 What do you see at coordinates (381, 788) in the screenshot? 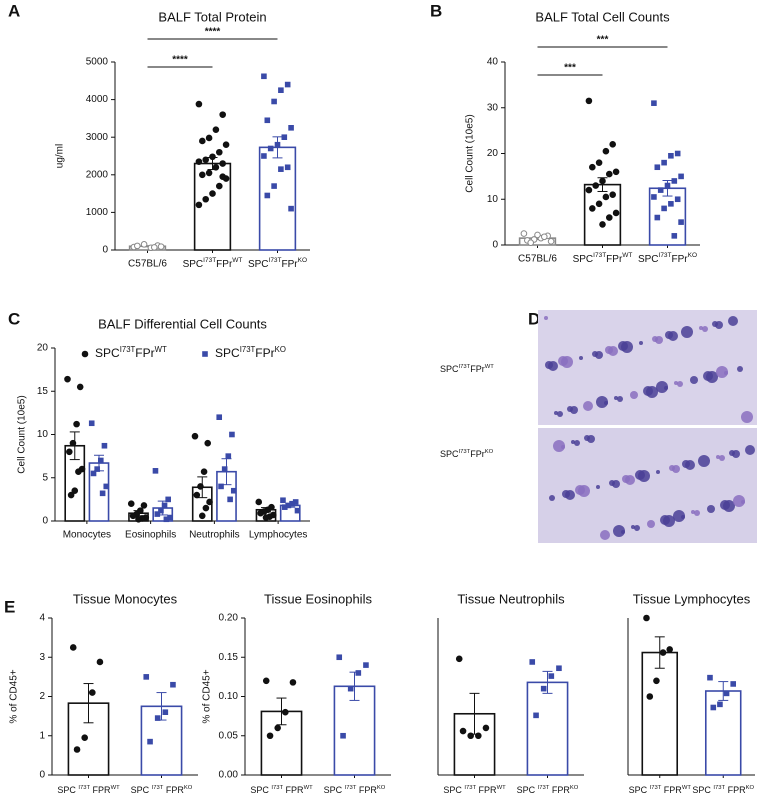
I see `x-tick-label-part: KO` at bounding box center [381, 788].